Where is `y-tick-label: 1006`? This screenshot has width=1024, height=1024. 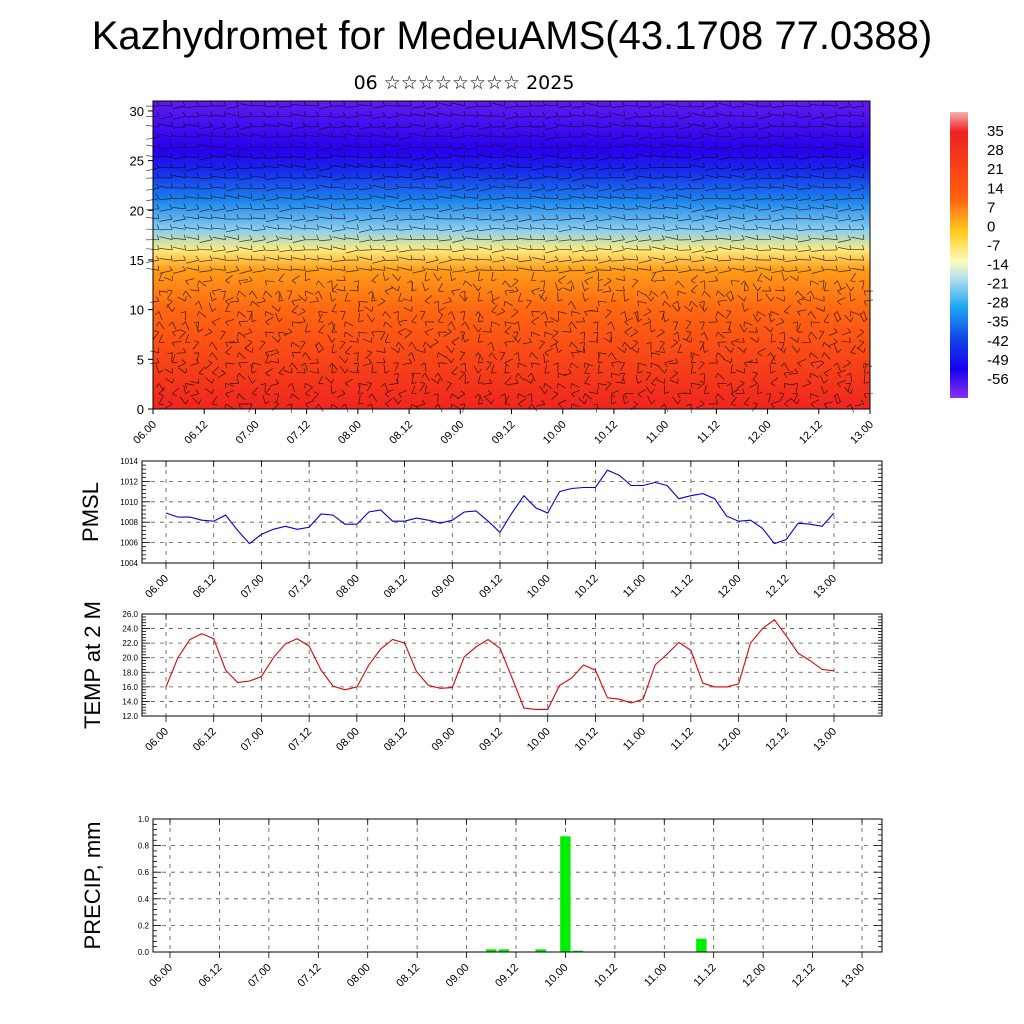 y-tick-label: 1006 is located at coordinates (129, 543).